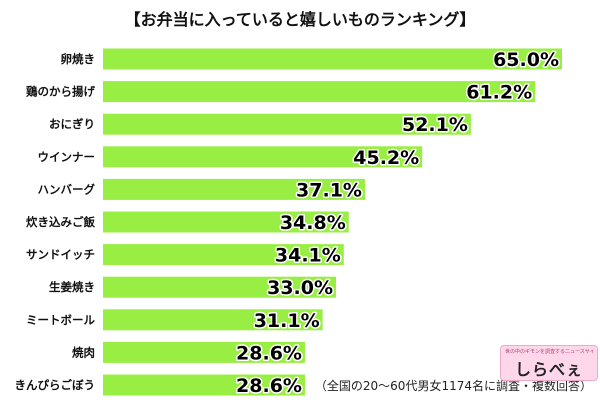 This screenshot has height=400, width=600. I want to click on shirabee-logo: 世の中のギモンを調査するニュースサイト しらべぇ, so click(549, 363).